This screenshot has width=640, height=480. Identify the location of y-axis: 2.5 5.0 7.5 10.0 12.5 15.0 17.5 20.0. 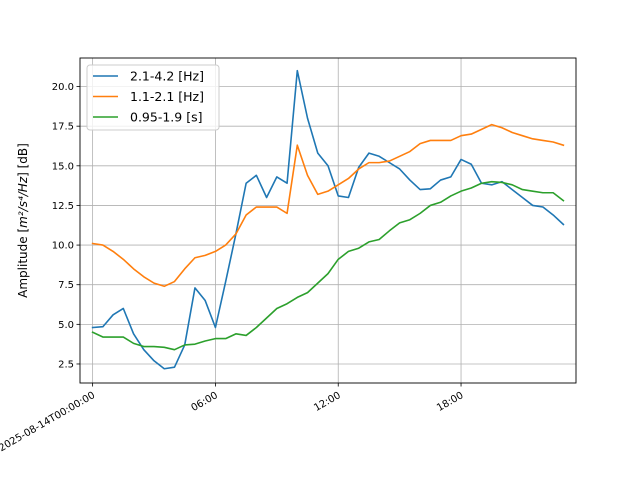
(66, 226).